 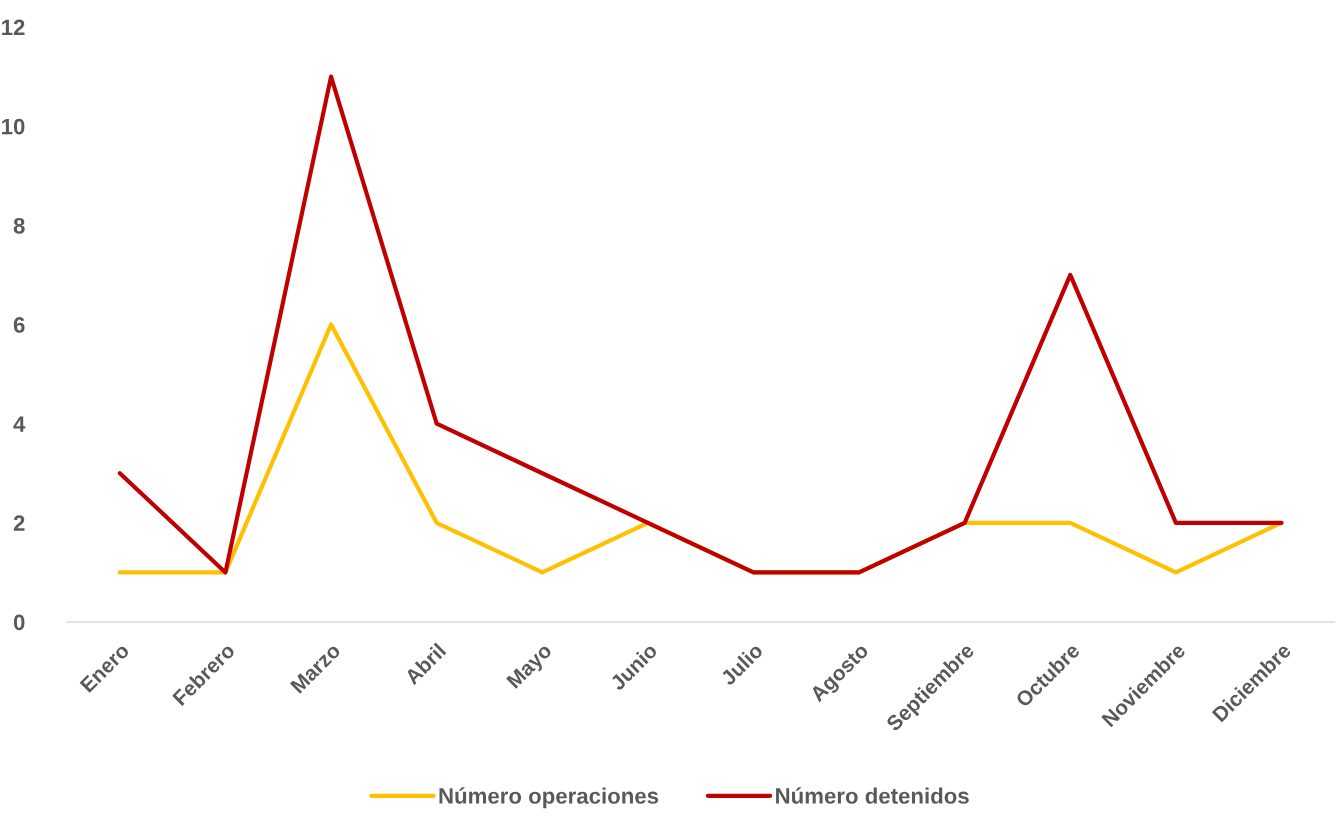 I want to click on y-tick-label: 8, so click(x=19, y=225).